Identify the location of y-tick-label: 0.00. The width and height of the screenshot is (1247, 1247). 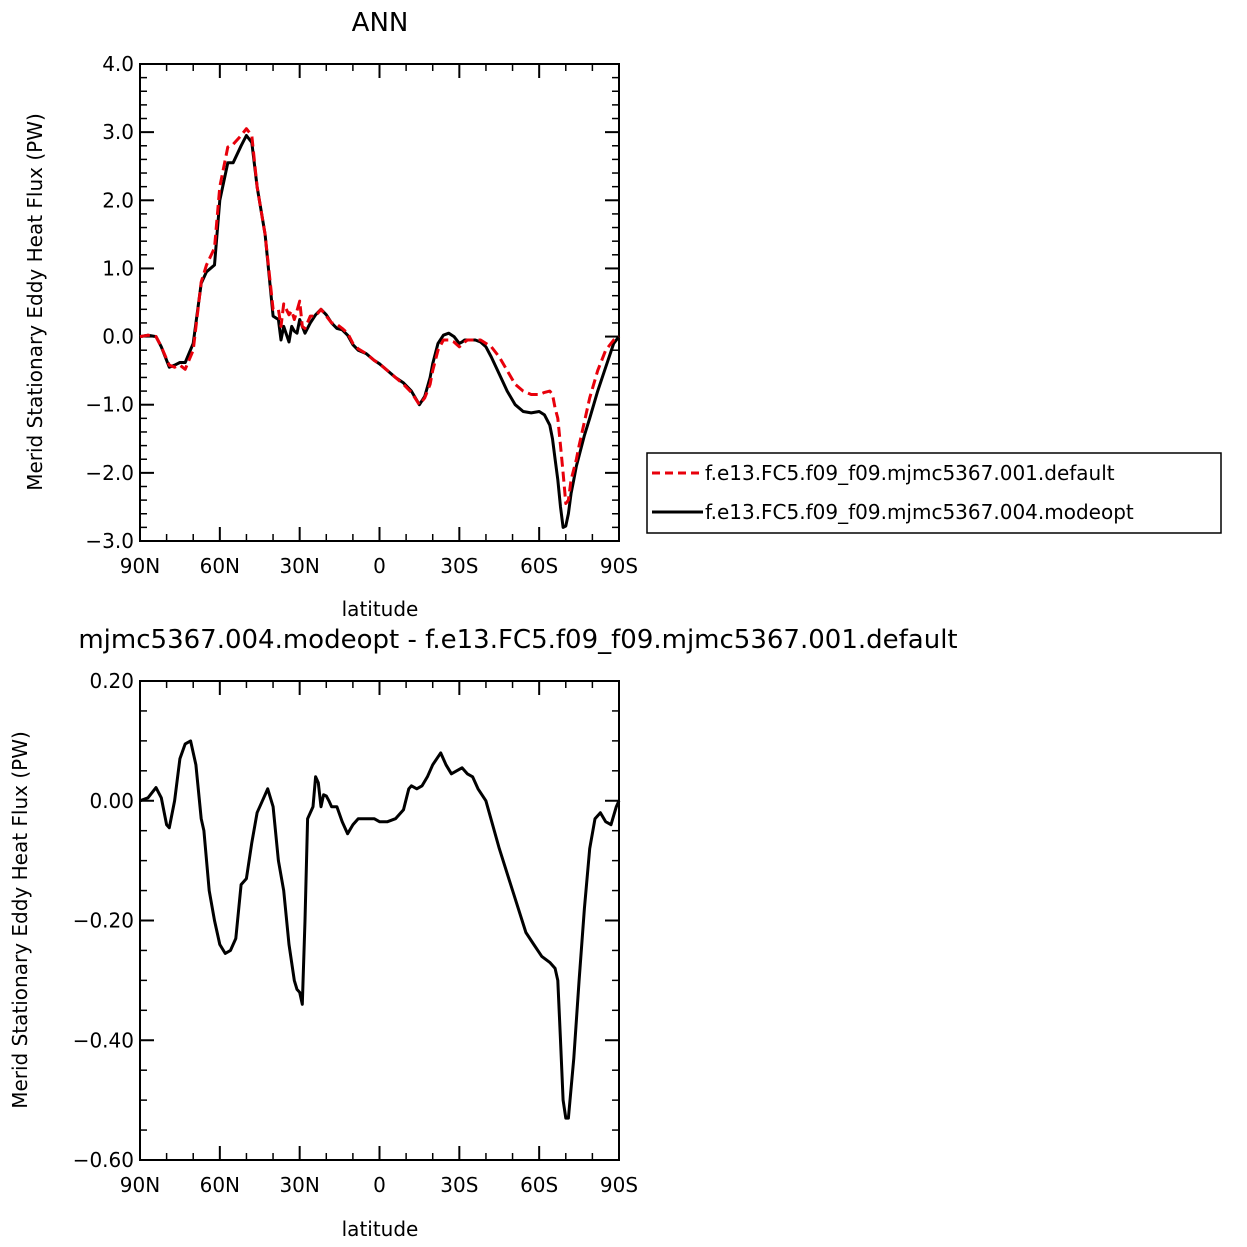
(111, 801).